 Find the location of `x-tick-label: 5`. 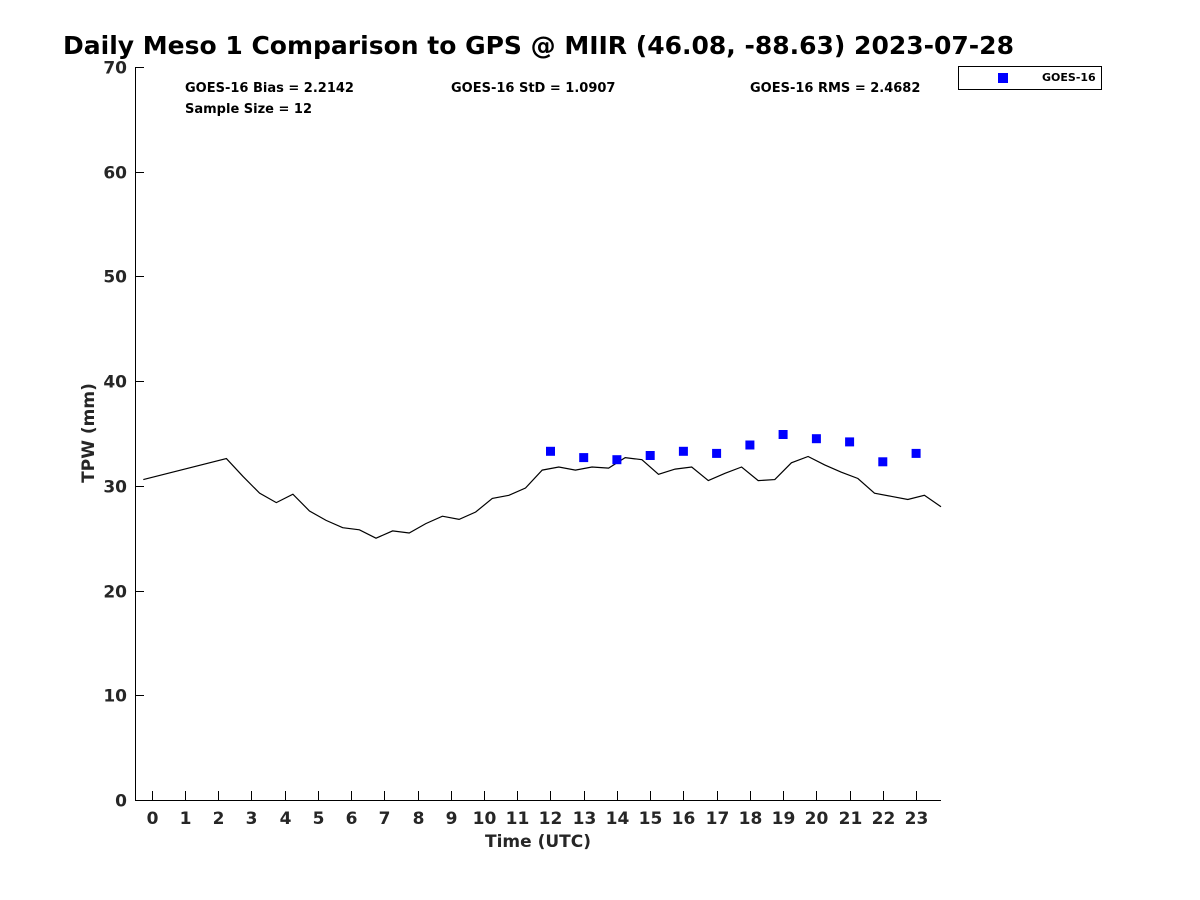

x-tick-label: 5 is located at coordinates (319, 819).